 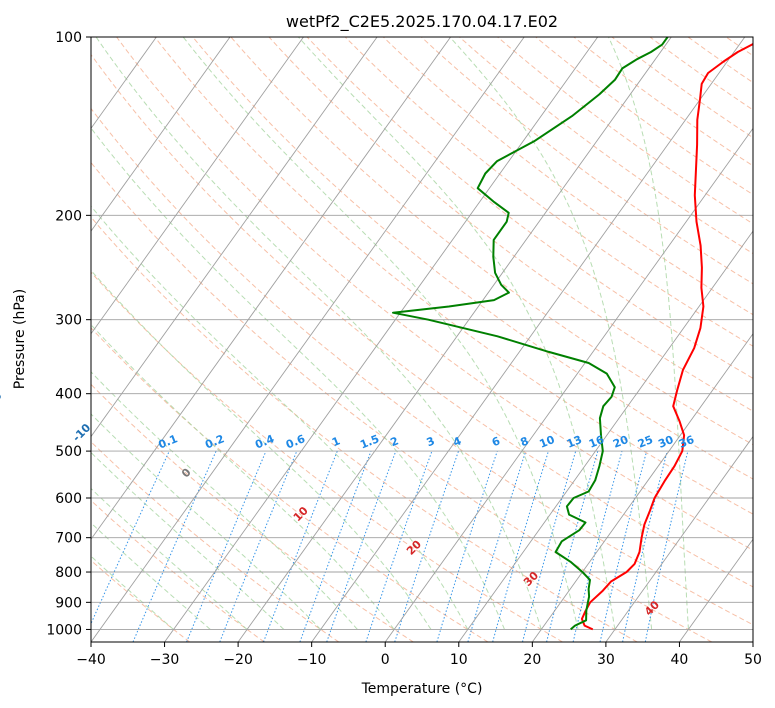 I want to click on x-tick-label: 20, so click(x=532, y=660).